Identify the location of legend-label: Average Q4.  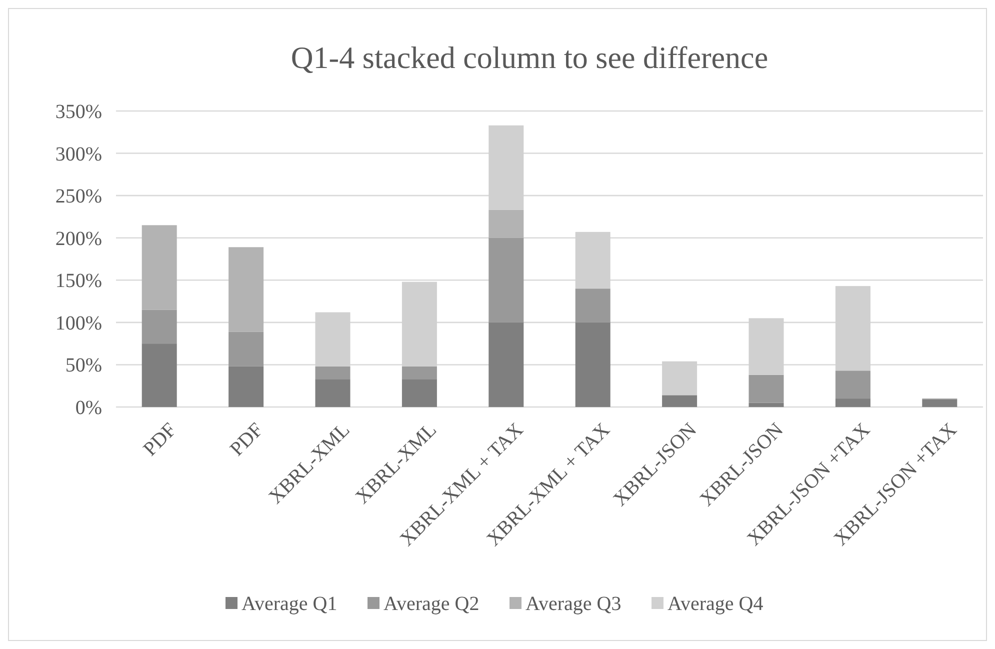
(716, 604).